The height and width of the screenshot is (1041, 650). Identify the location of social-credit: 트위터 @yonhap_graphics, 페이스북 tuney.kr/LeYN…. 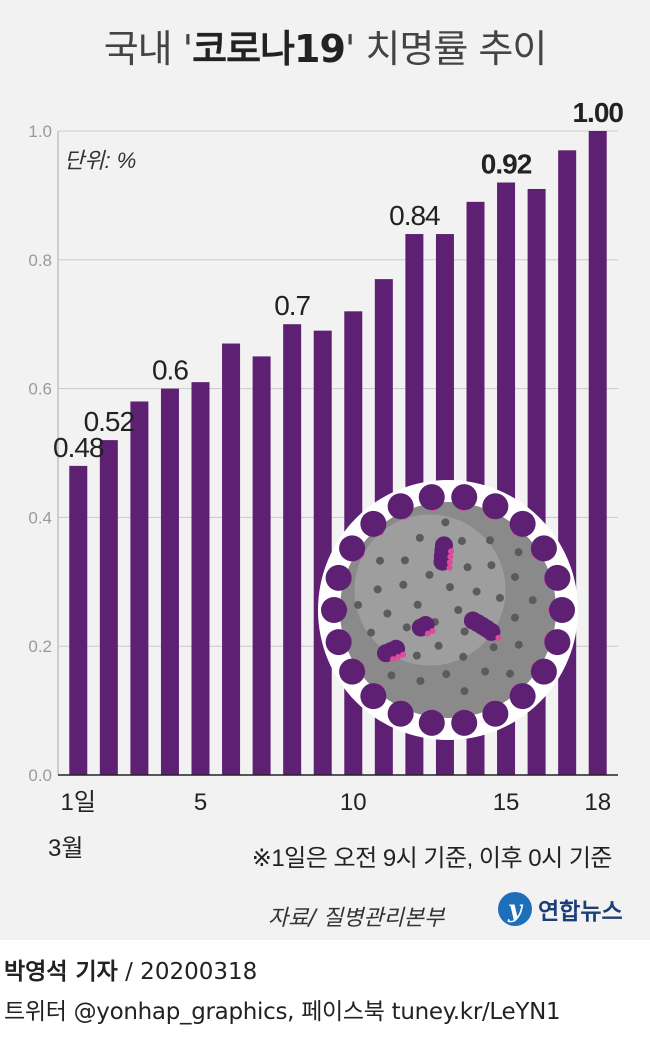
(282, 1012).